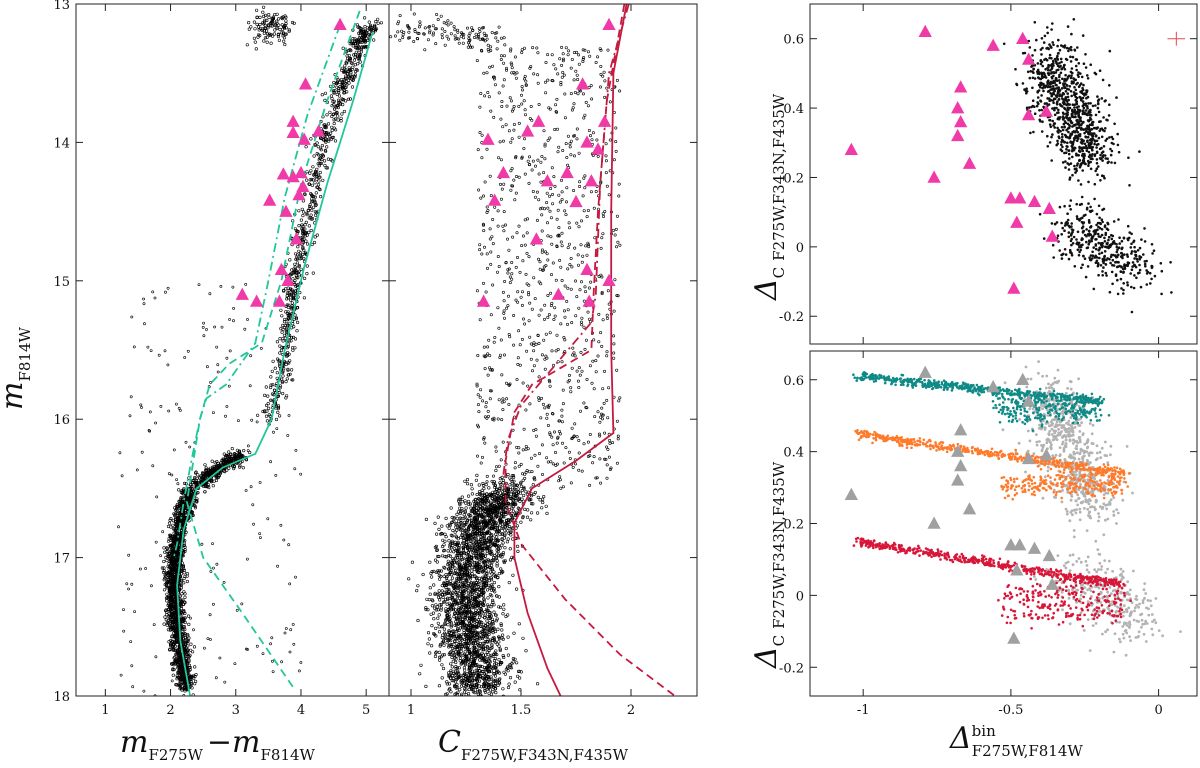 Image resolution: width=1200 pixels, height=768 pixels. Describe the element at coordinates (61, 6) in the screenshot. I see `y-tick-label: 13` at that location.